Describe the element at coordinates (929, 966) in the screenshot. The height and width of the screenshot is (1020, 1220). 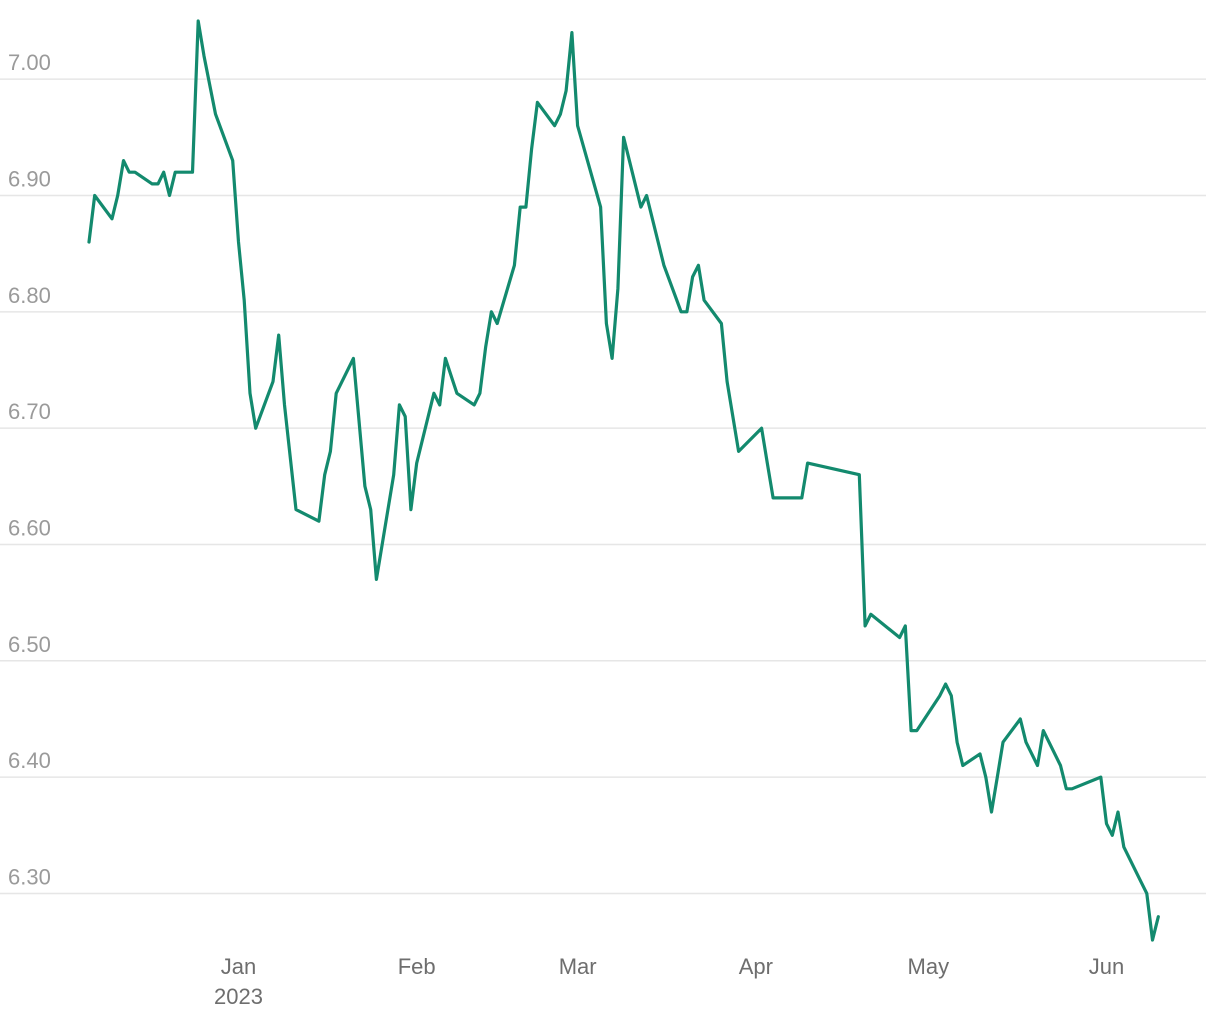
I see `x-tick-label: May` at that location.